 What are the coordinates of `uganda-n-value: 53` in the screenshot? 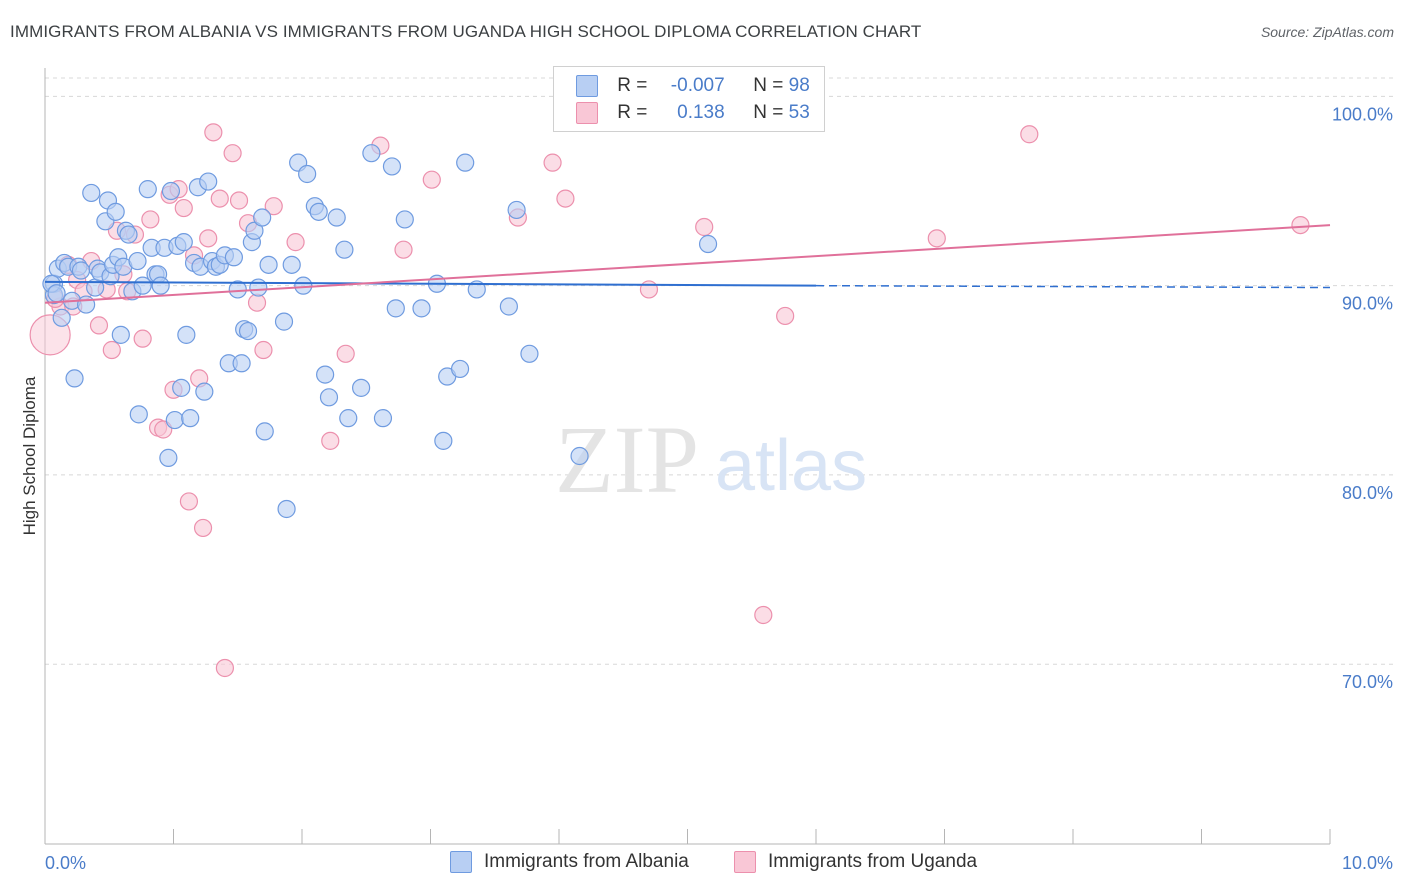 It's located at (799, 113).